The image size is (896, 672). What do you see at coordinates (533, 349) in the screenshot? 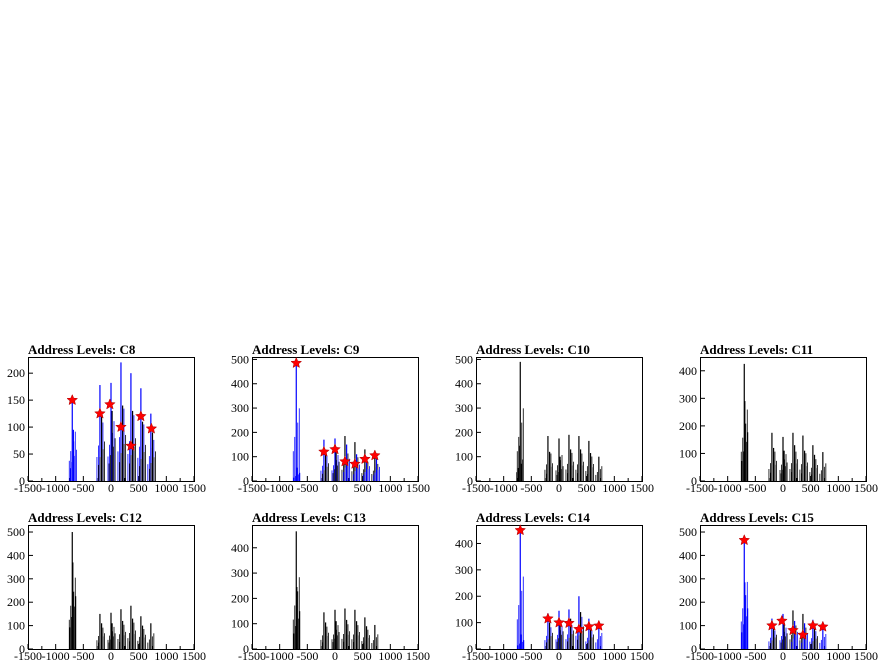
I see `chart-title: Address Levels: C10` at bounding box center [533, 349].